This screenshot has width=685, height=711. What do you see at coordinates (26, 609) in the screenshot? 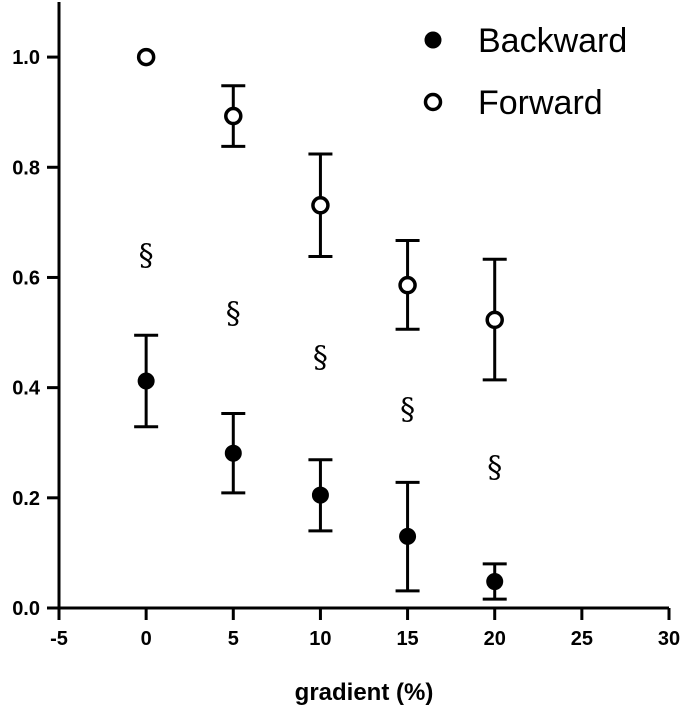
I see `y-tick-label: 0.0` at bounding box center [26, 609].